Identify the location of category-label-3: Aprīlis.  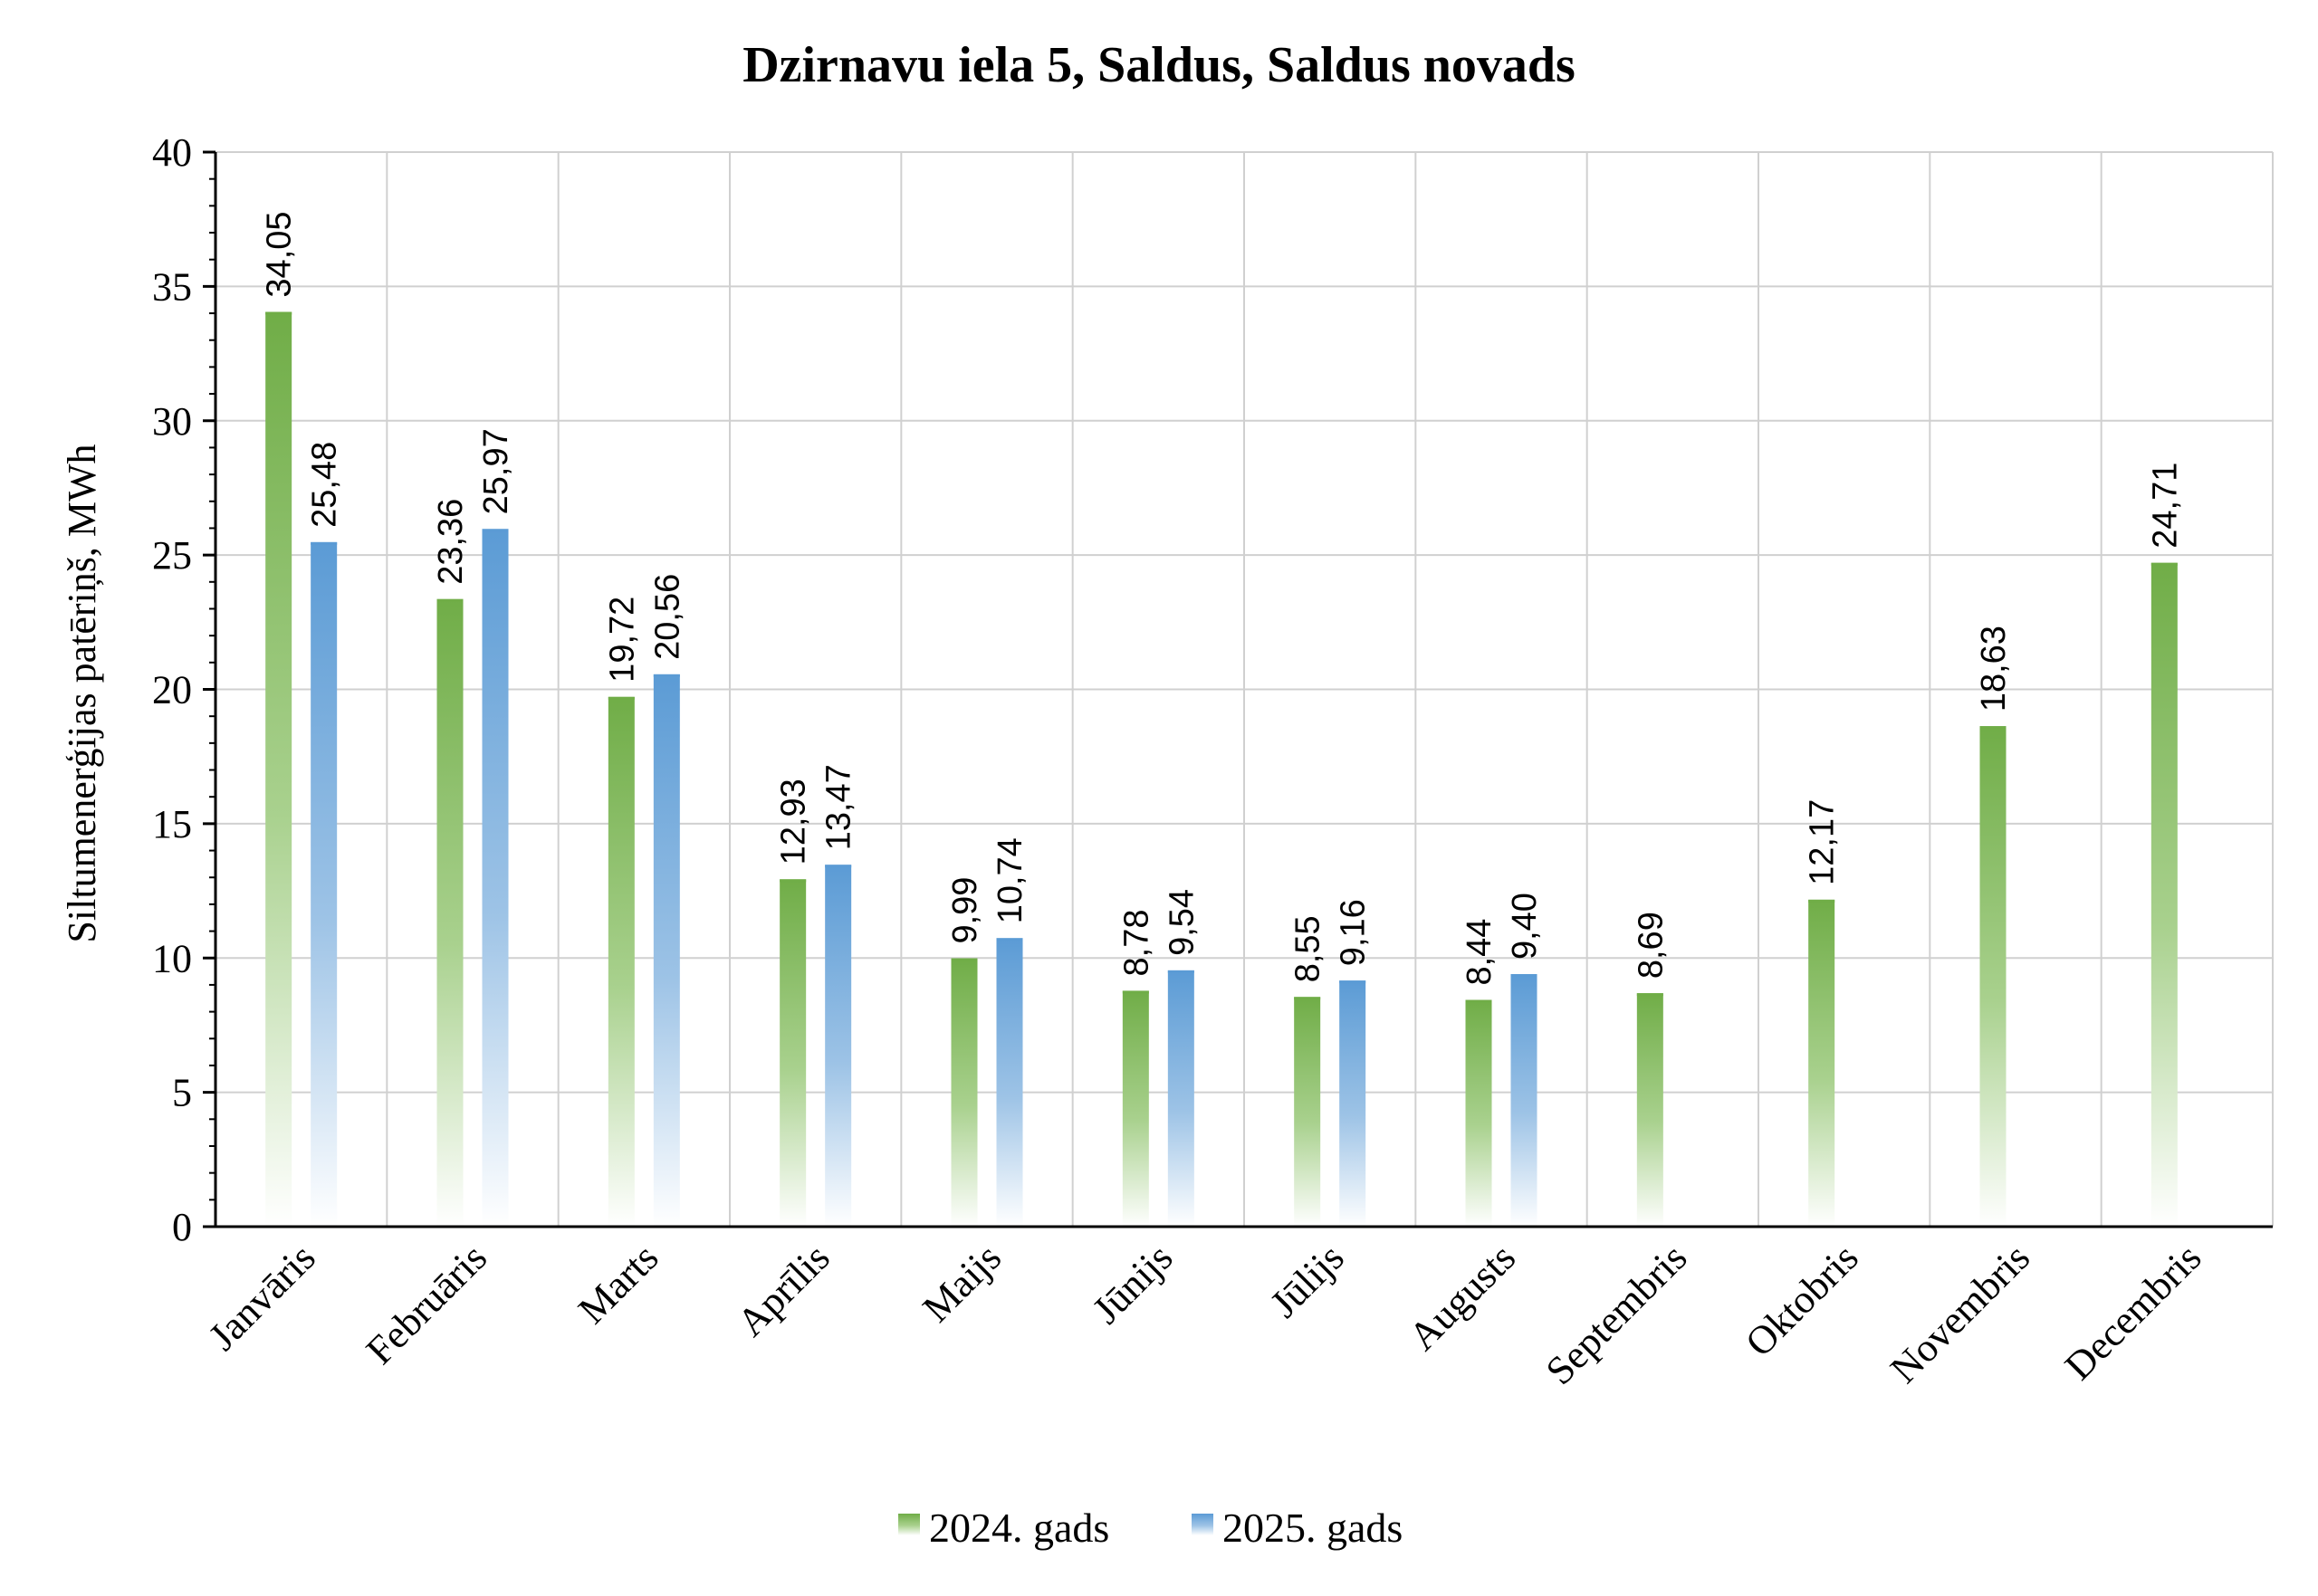
(783, 1289).